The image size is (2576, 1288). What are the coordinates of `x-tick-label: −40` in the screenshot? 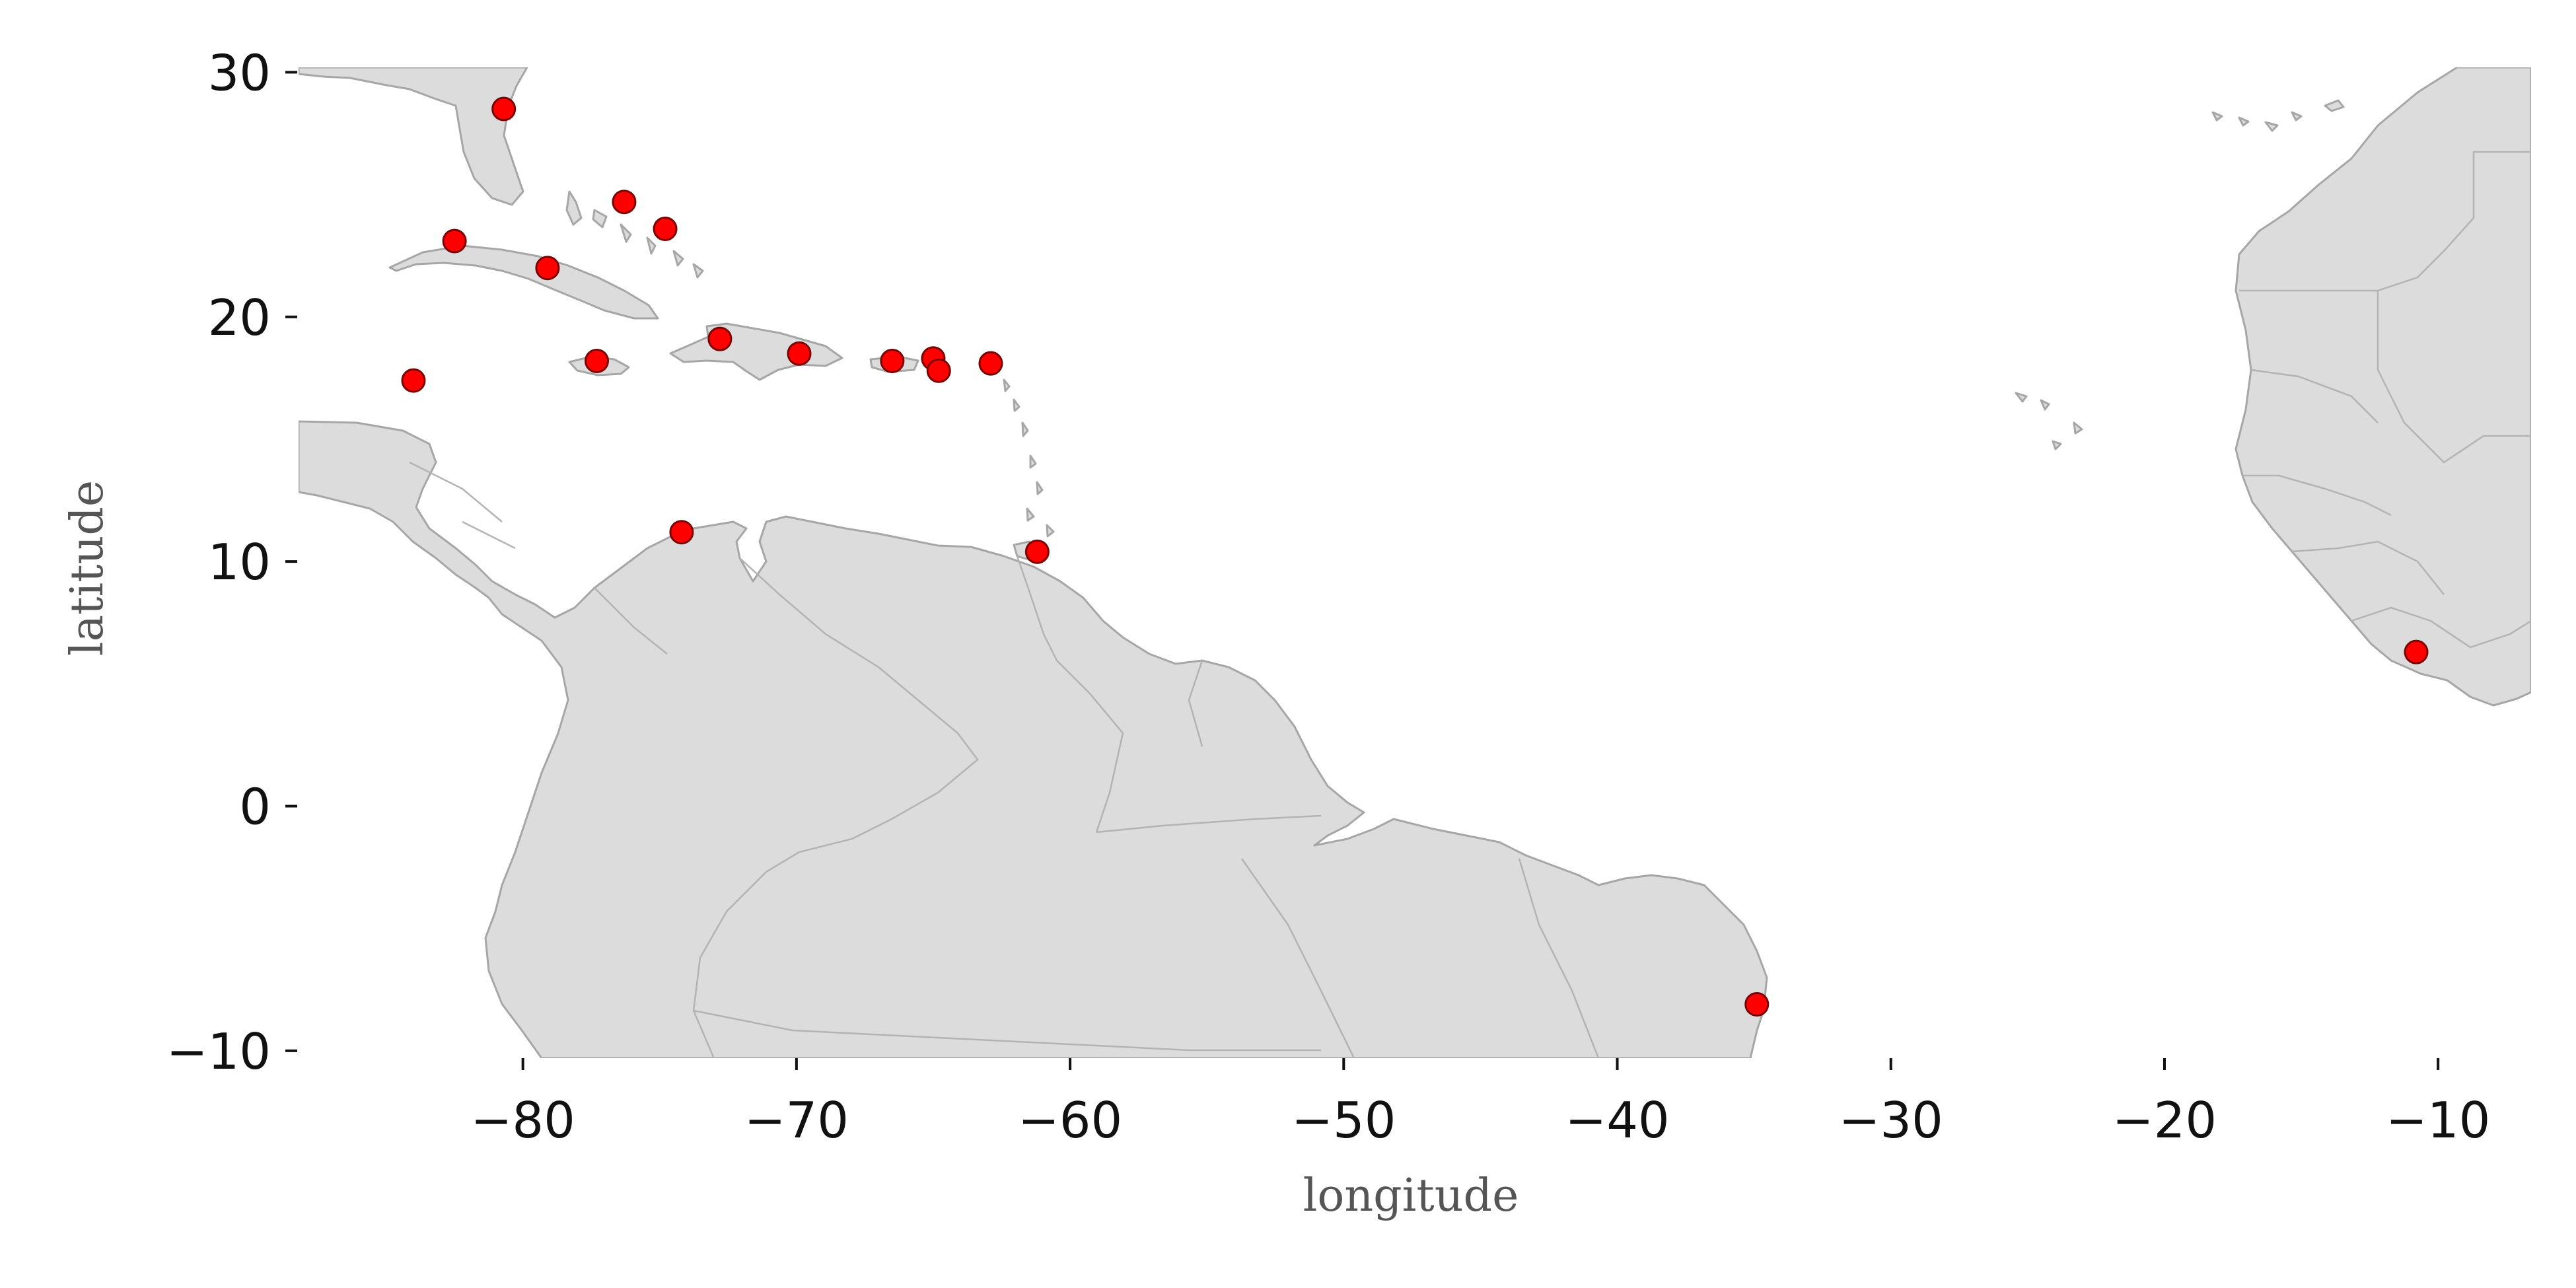 It's located at (1617, 1120).